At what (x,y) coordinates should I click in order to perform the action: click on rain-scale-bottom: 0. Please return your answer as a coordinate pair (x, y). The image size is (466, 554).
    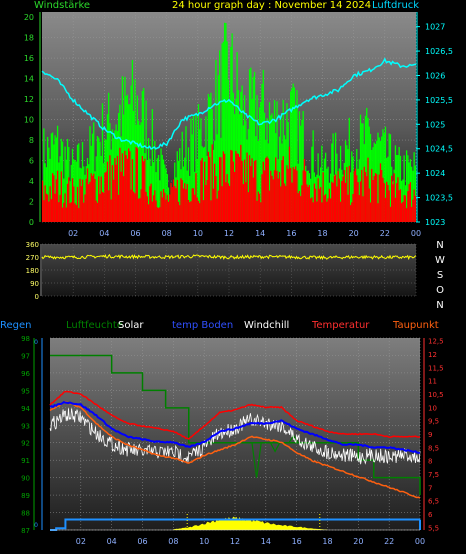
    Looking at the image, I should click on (36, 525).